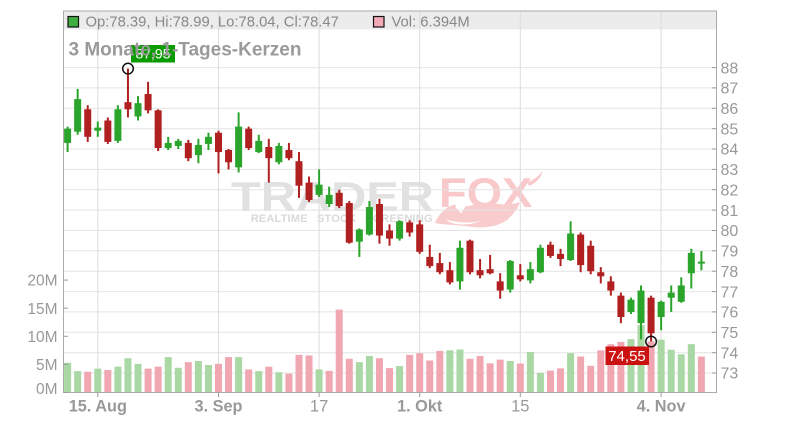  I want to click on svg-text: 80, so click(730, 231).